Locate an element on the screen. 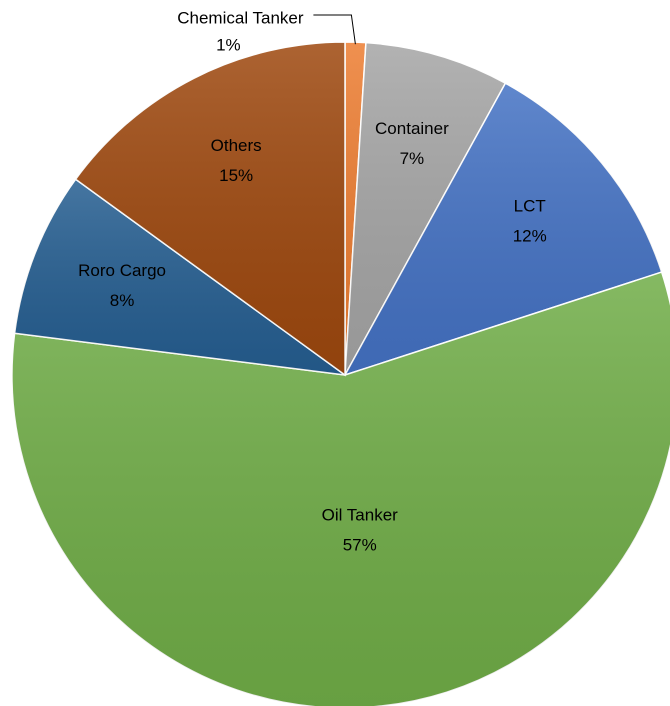  category-label: Others is located at coordinates (236, 145).